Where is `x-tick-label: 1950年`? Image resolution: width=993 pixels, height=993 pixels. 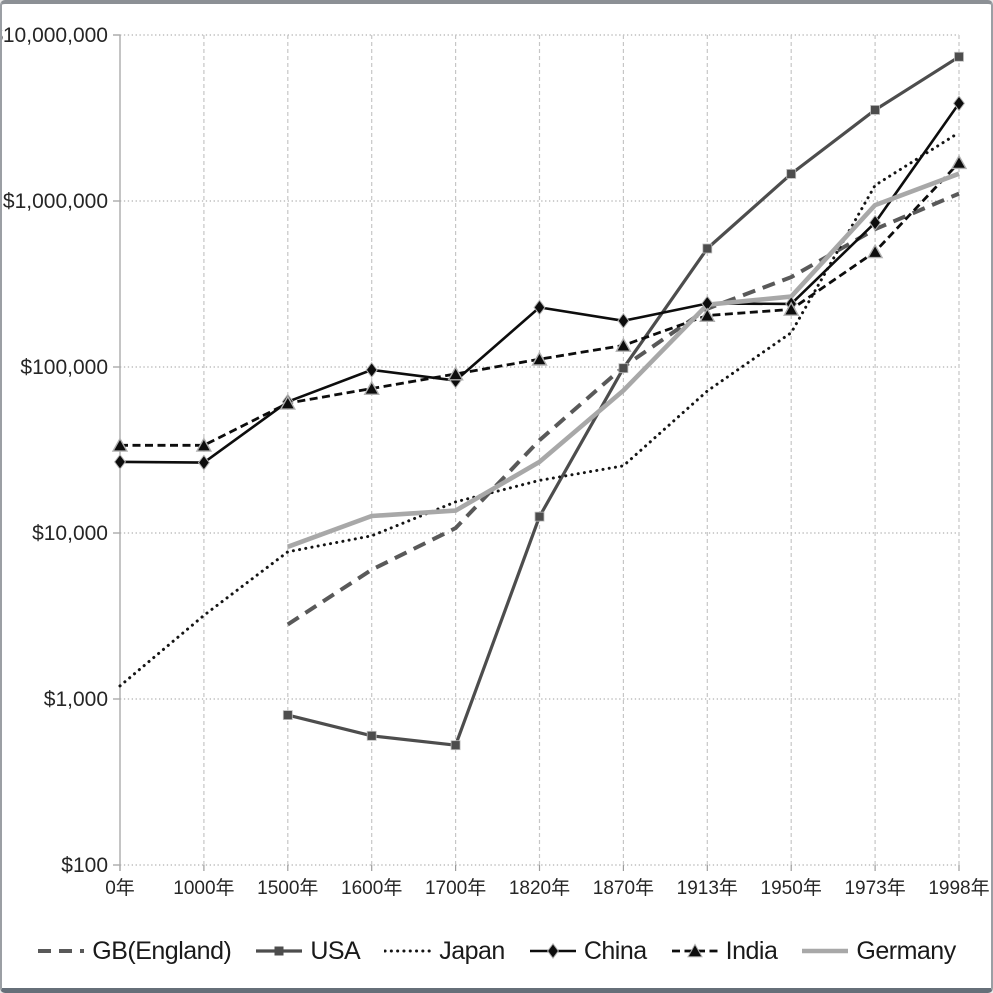 x-tick-label: 1950年 is located at coordinates (791, 888).